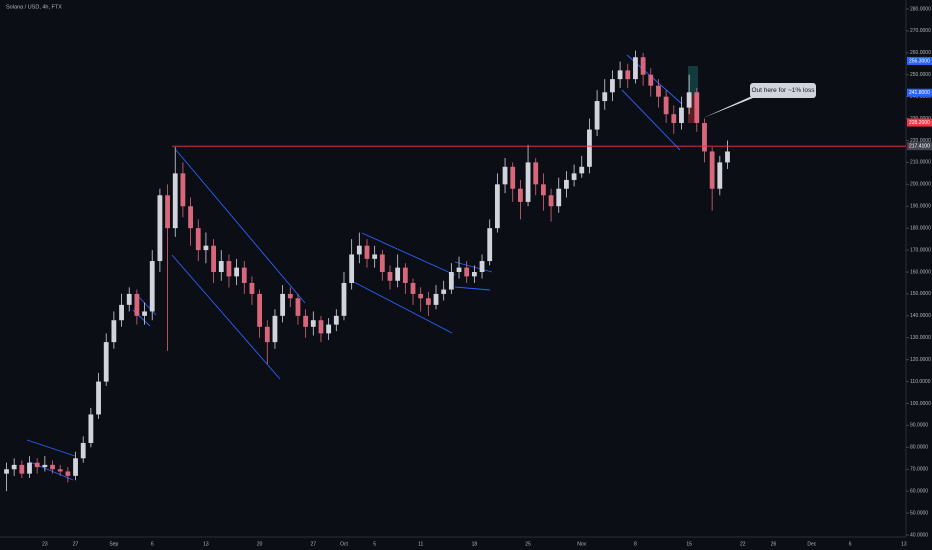 This screenshot has height=550, width=932. What do you see at coordinates (920, 382) in the screenshot?
I see `y-tick-label: 110.0000` at bounding box center [920, 382].